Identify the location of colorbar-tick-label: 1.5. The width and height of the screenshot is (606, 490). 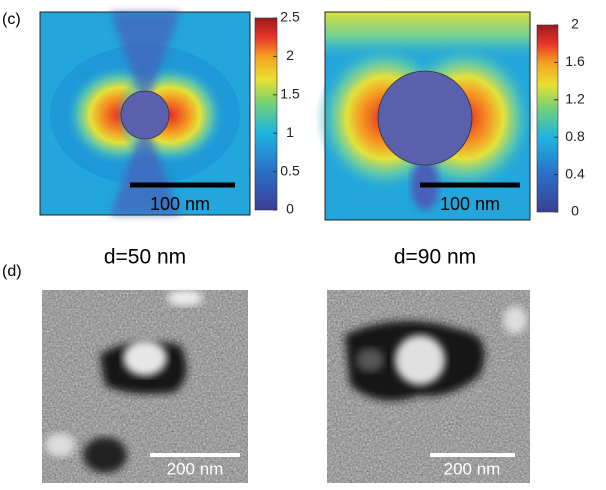
(290, 94).